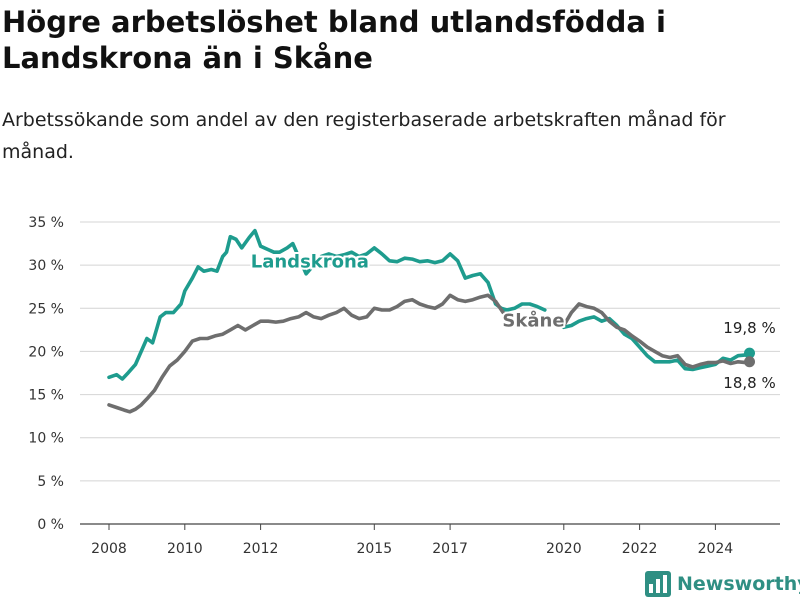 The image size is (800, 600). Describe the element at coordinates (46, 309) in the screenshot. I see `y-tick-label: 25 %` at that location.